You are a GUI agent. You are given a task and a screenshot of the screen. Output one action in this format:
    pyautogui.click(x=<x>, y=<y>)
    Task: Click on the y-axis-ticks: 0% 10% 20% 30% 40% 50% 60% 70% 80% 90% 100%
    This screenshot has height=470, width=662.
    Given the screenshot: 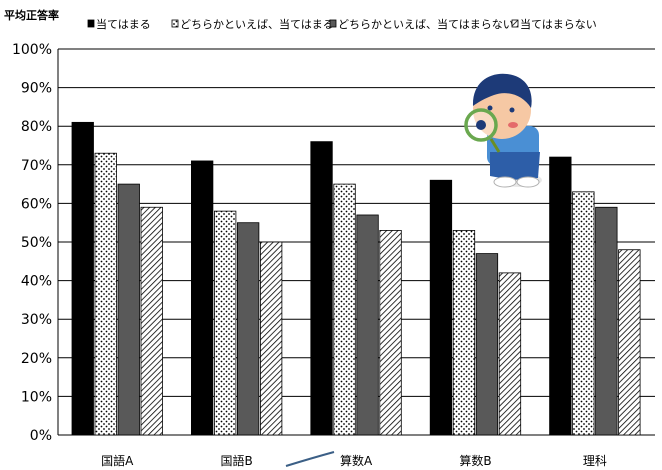 What is the action you would take?
    pyautogui.click(x=32, y=243)
    